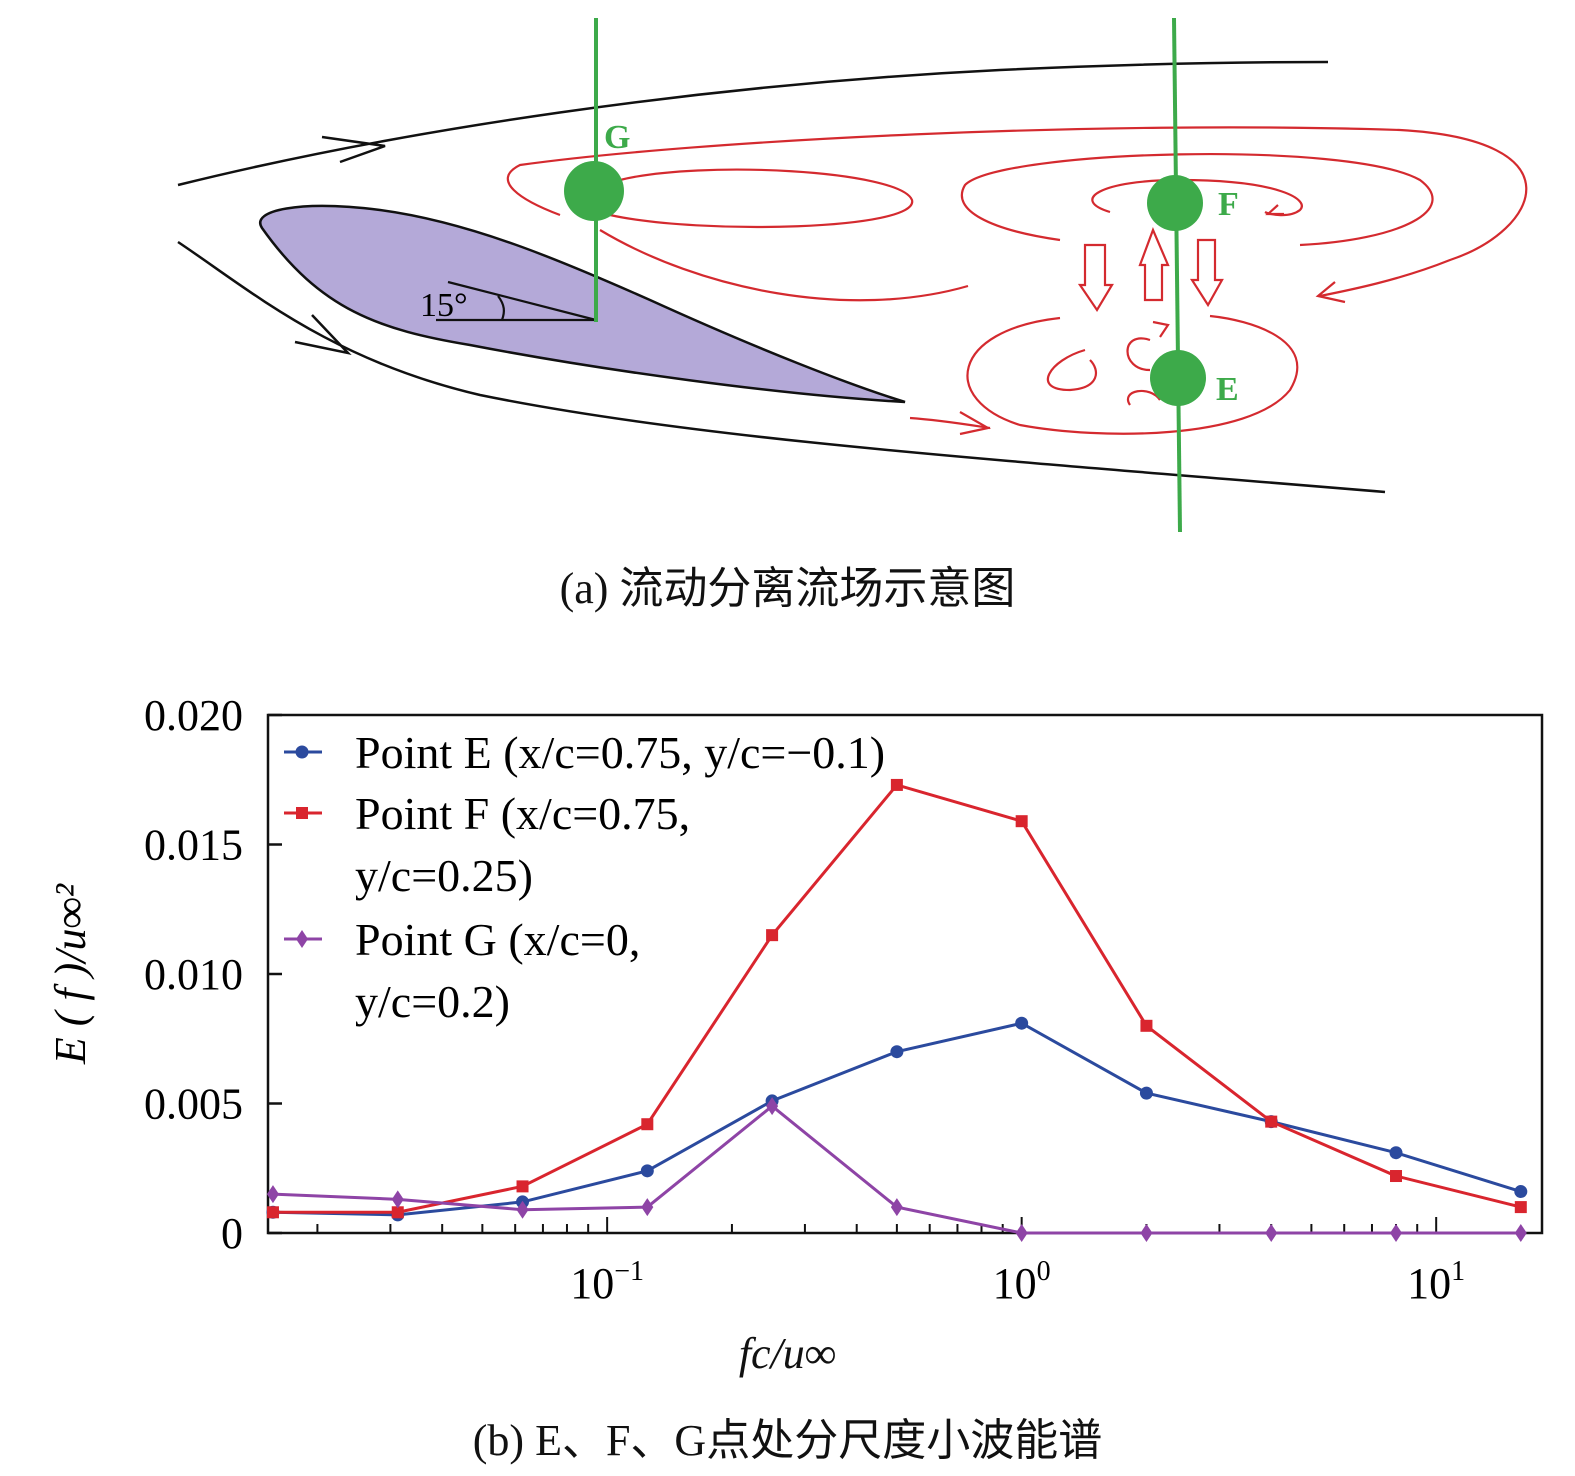 This screenshot has height=1476, width=1575. Describe the element at coordinates (193, 974) in the screenshot. I see `y-tick-label: 0.010` at that location.